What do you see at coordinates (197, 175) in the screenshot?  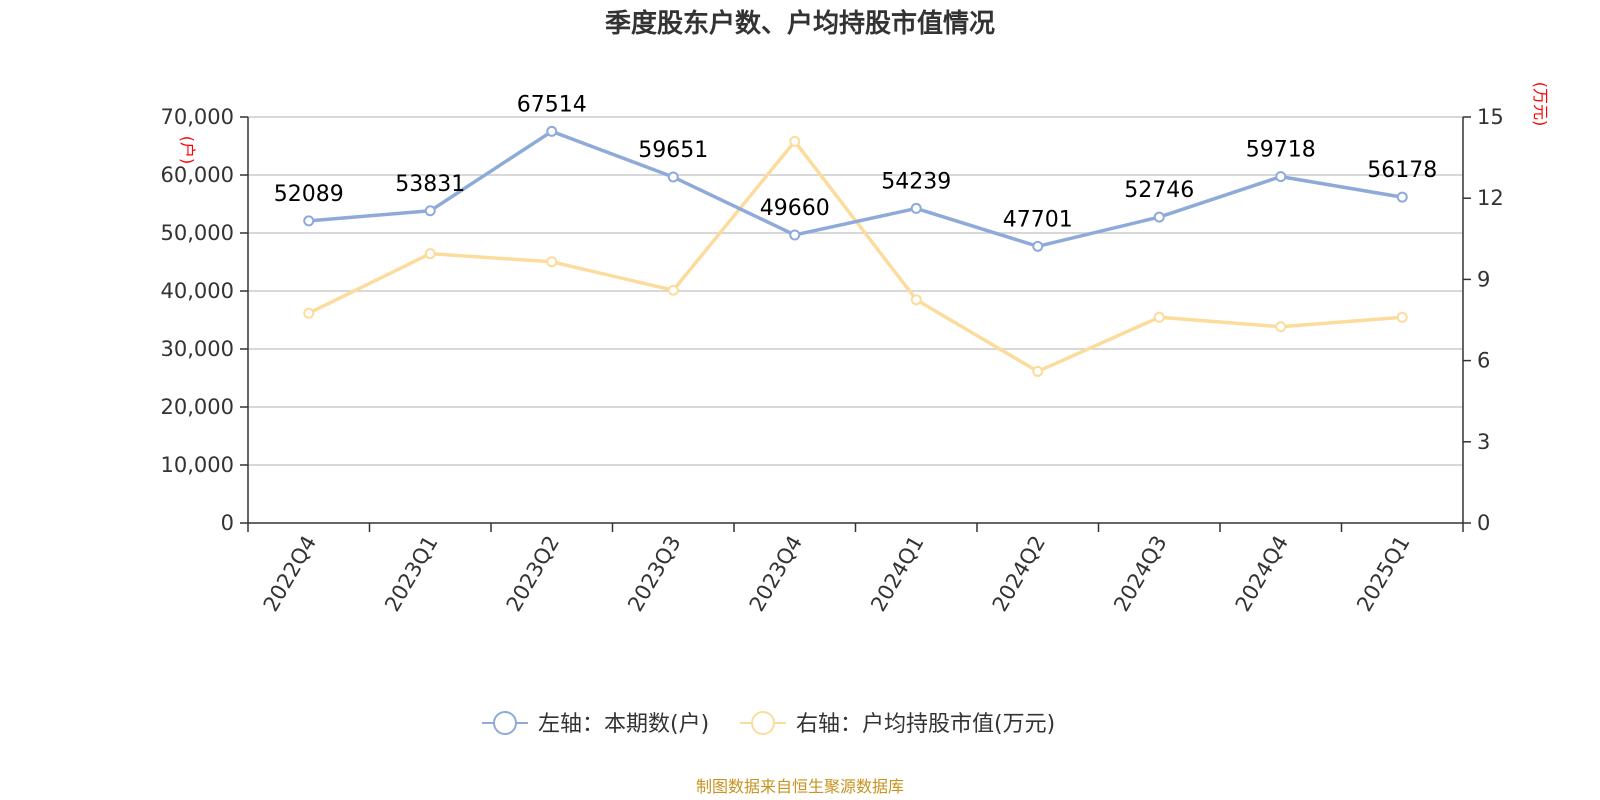 I see `left-tick-label: 60,000` at bounding box center [197, 175].